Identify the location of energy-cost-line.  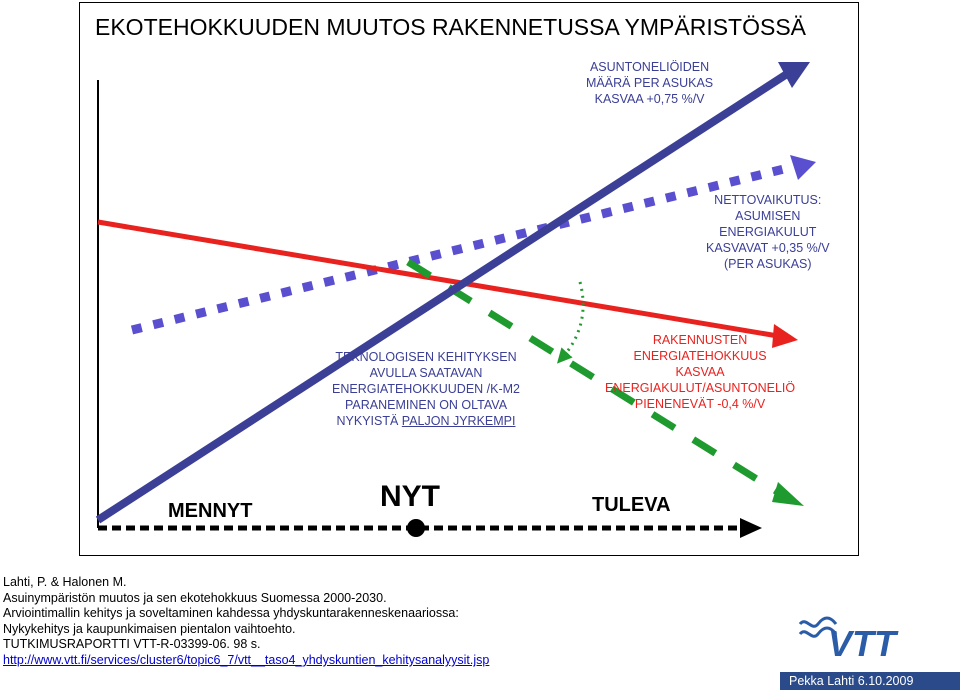
(438, 279).